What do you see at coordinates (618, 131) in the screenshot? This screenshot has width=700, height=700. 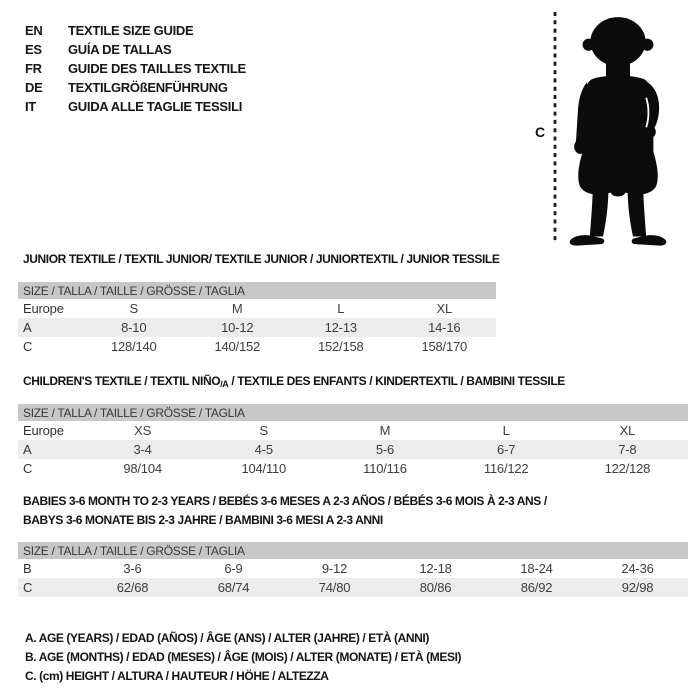 I see `toddler-silhouette` at bounding box center [618, 131].